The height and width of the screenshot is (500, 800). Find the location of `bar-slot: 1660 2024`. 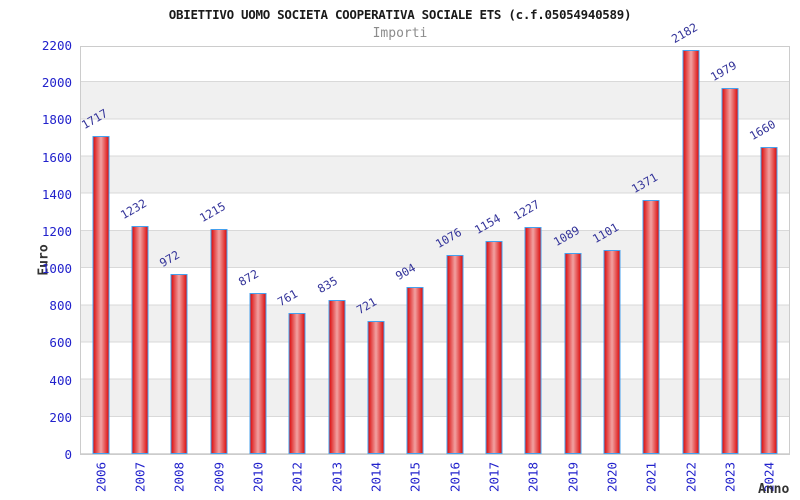

bar-slot: 1660 2024 is located at coordinates (768, 269).